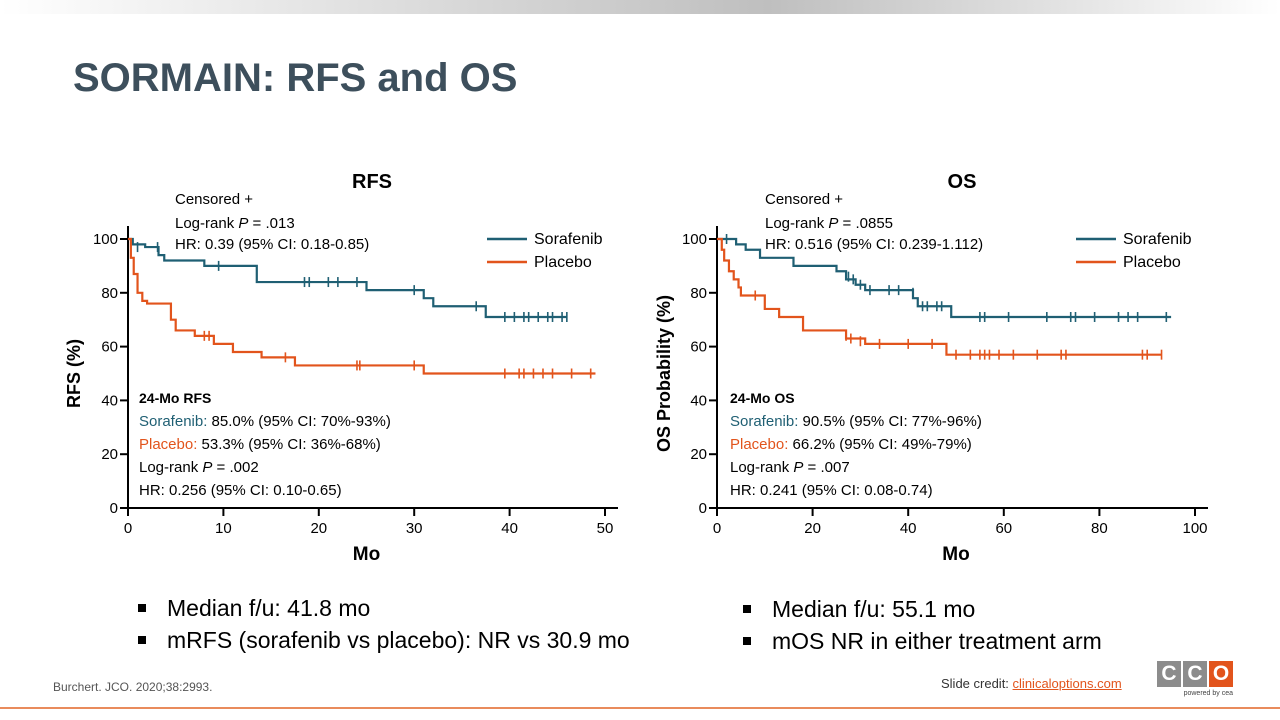 The image size is (1280, 720). I want to click on annotation-sorafenib: Sorafenib: 85.0% (95% CI: 70%-93%), so click(265, 421).